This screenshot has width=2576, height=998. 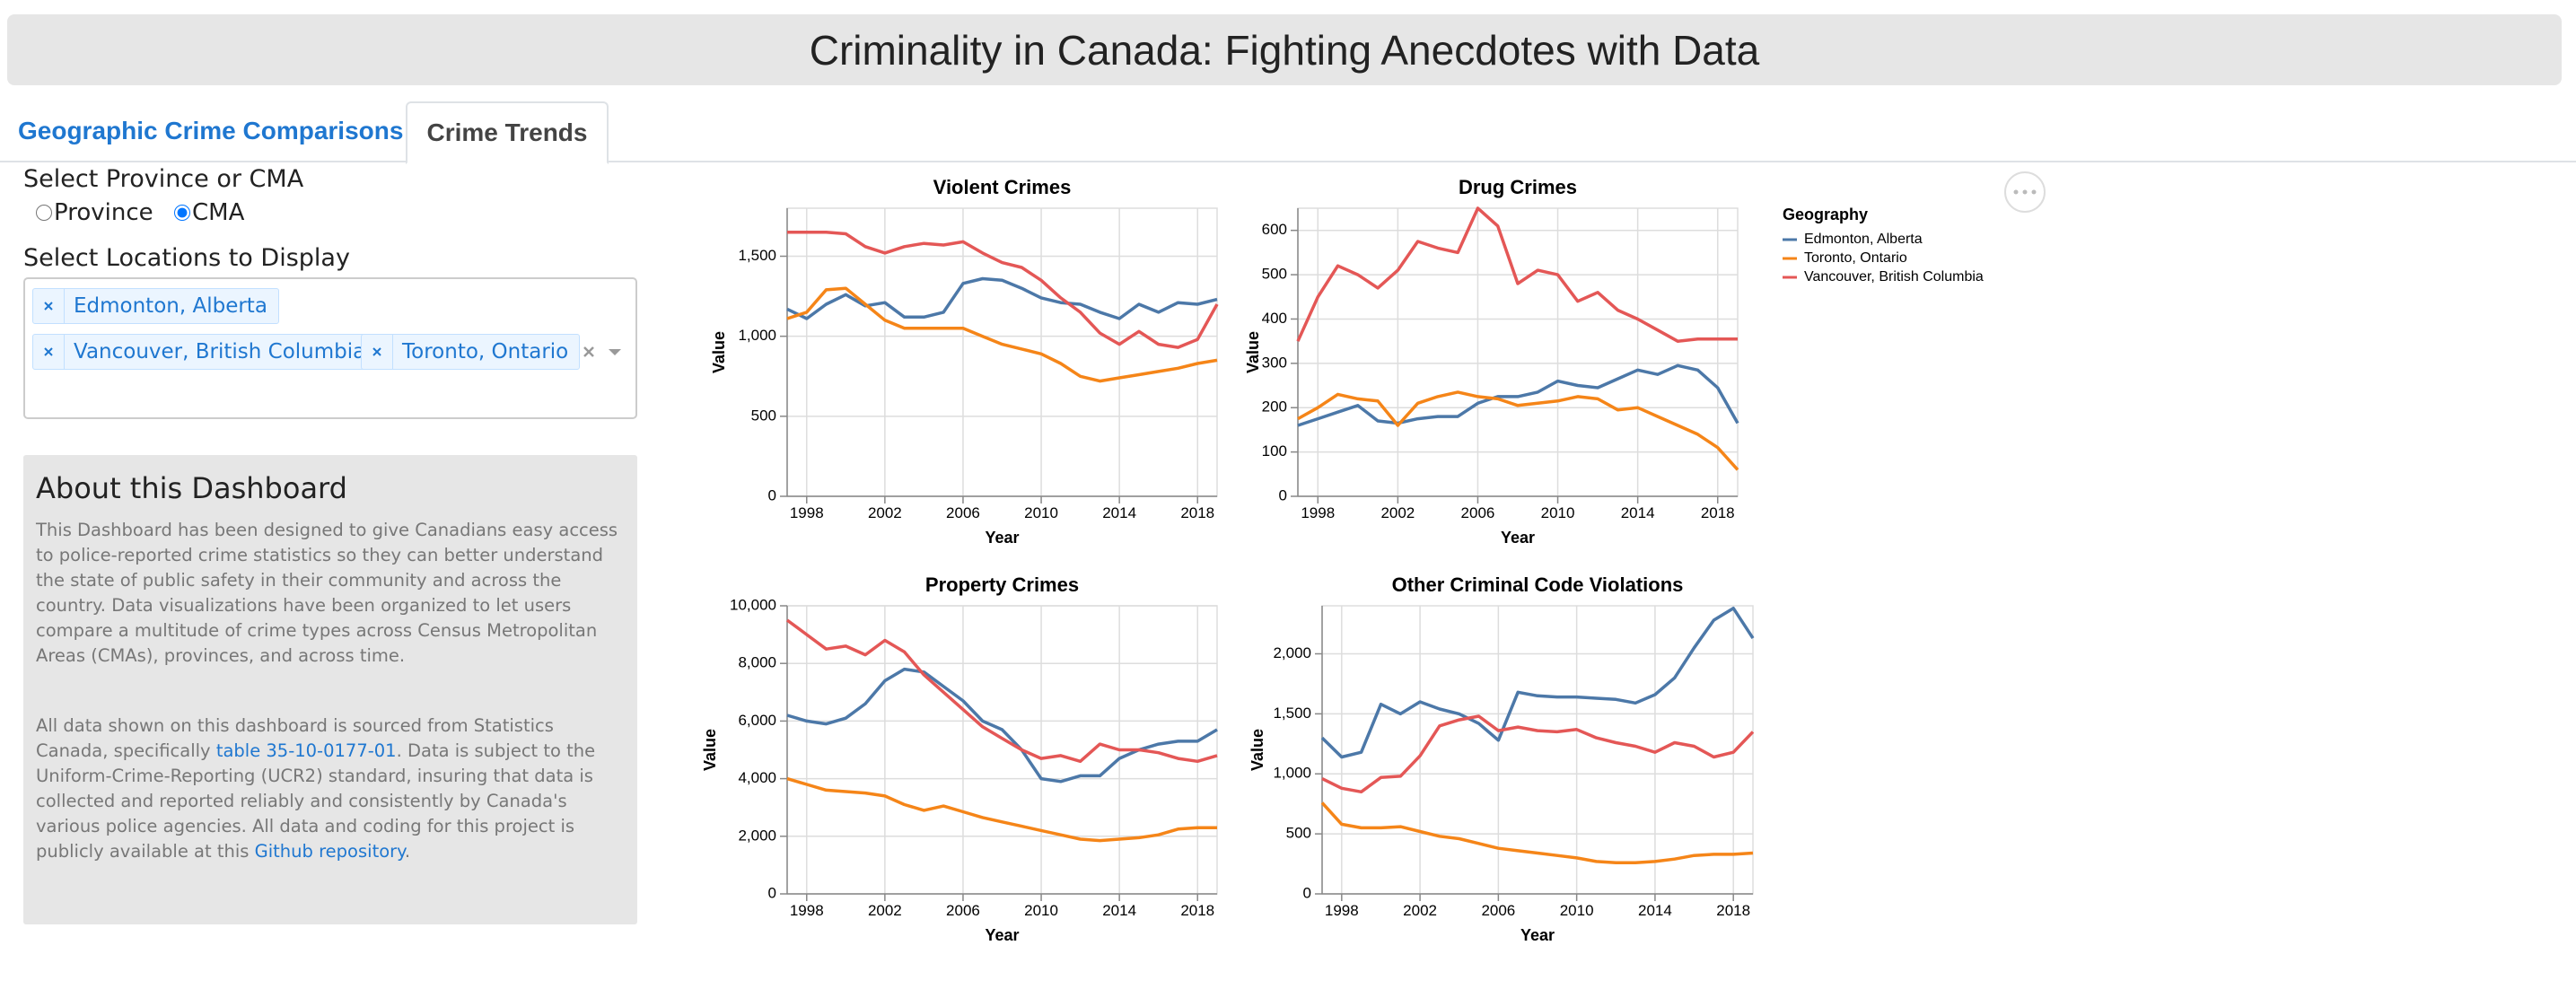 I want to click on y-tick-label: 100, so click(x=1274, y=451).